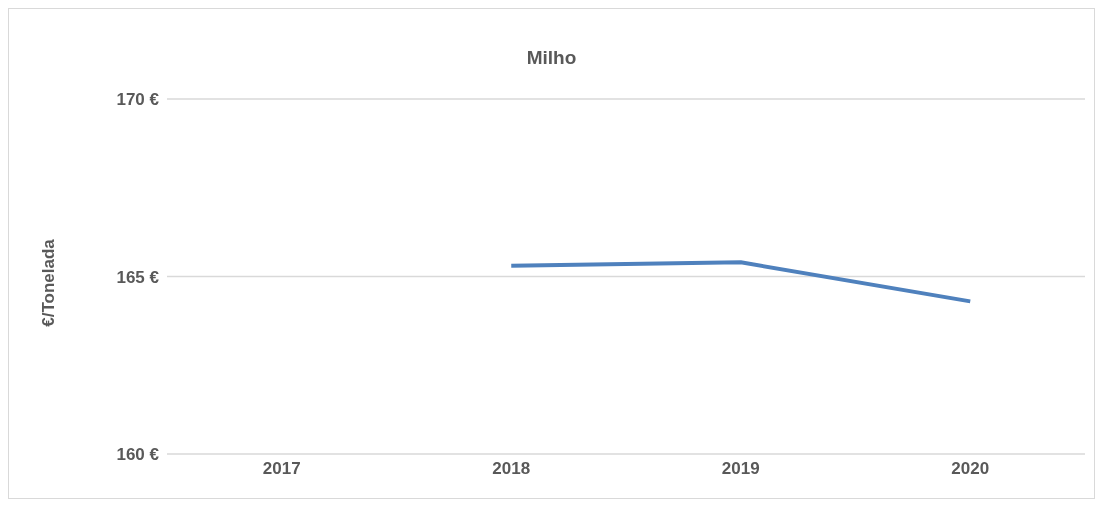 This screenshot has height=505, width=1101. Describe the element at coordinates (281, 469) in the screenshot. I see `x-tick-label: 2017` at that location.